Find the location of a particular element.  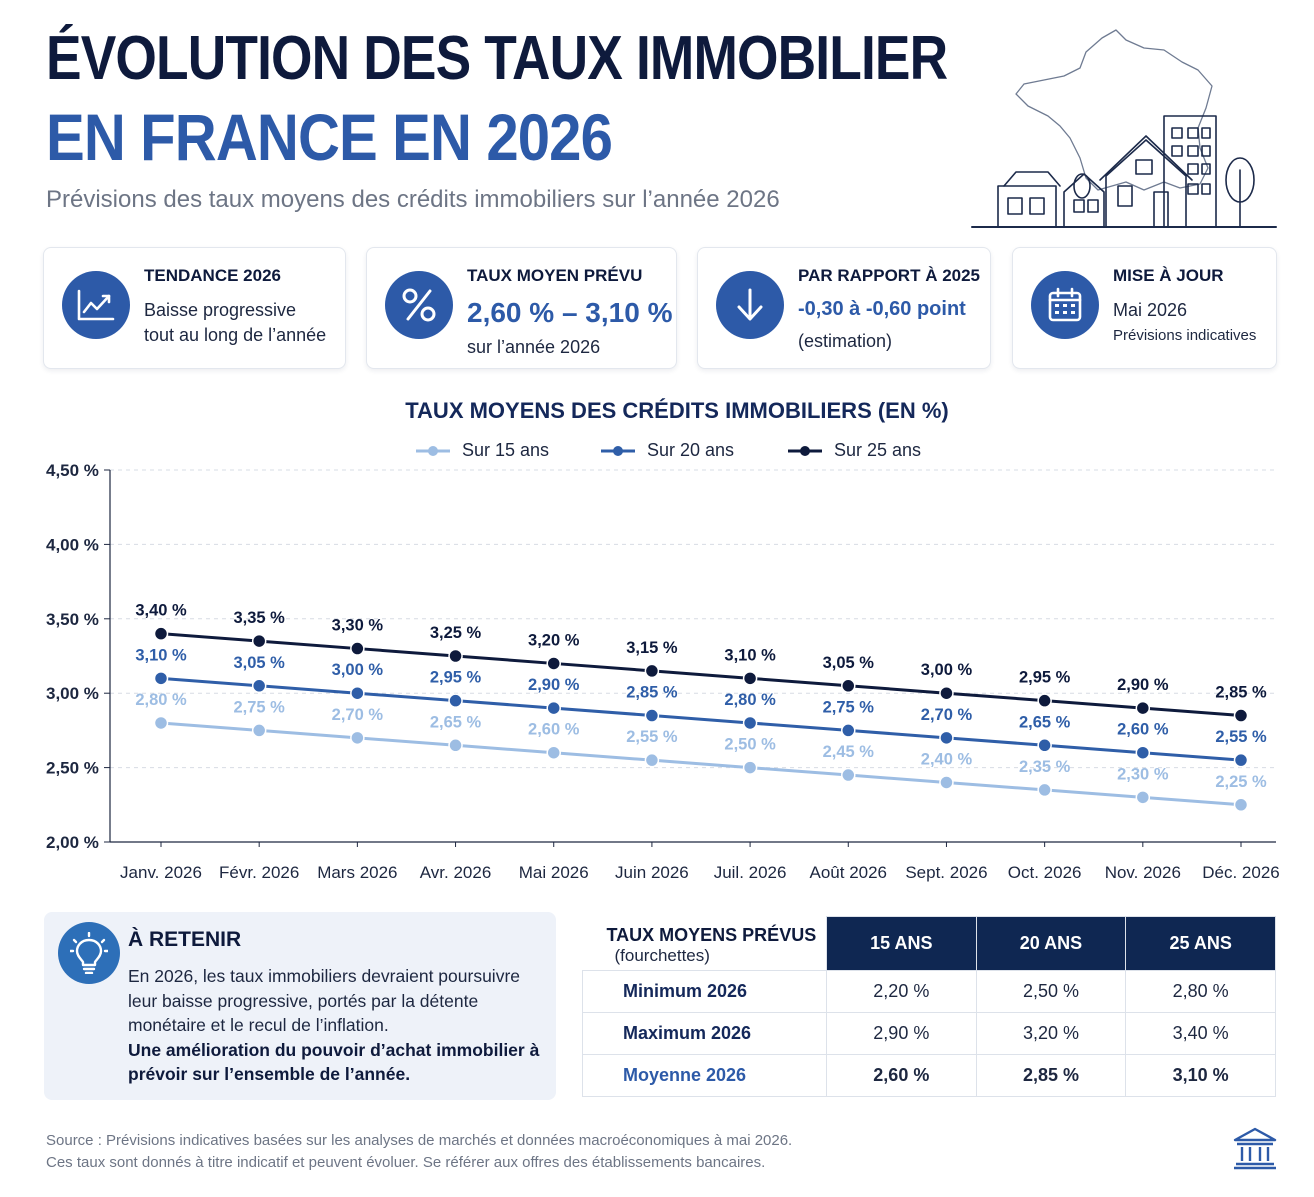

card-trend-line1: Baisse progressive is located at coordinates (220, 310).